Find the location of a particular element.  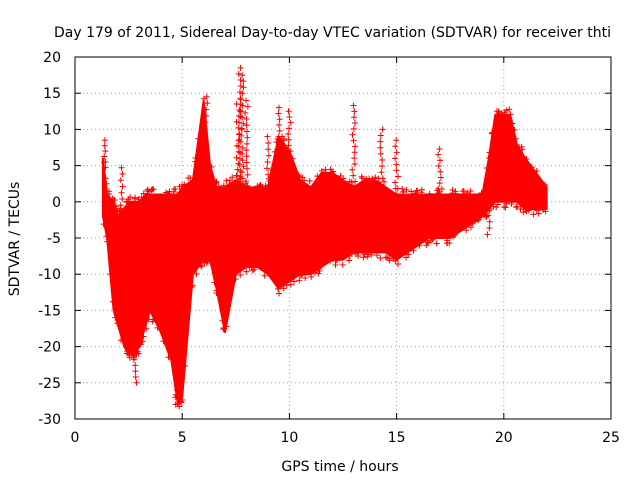

y-tick-label: -20 is located at coordinates (49, 348).